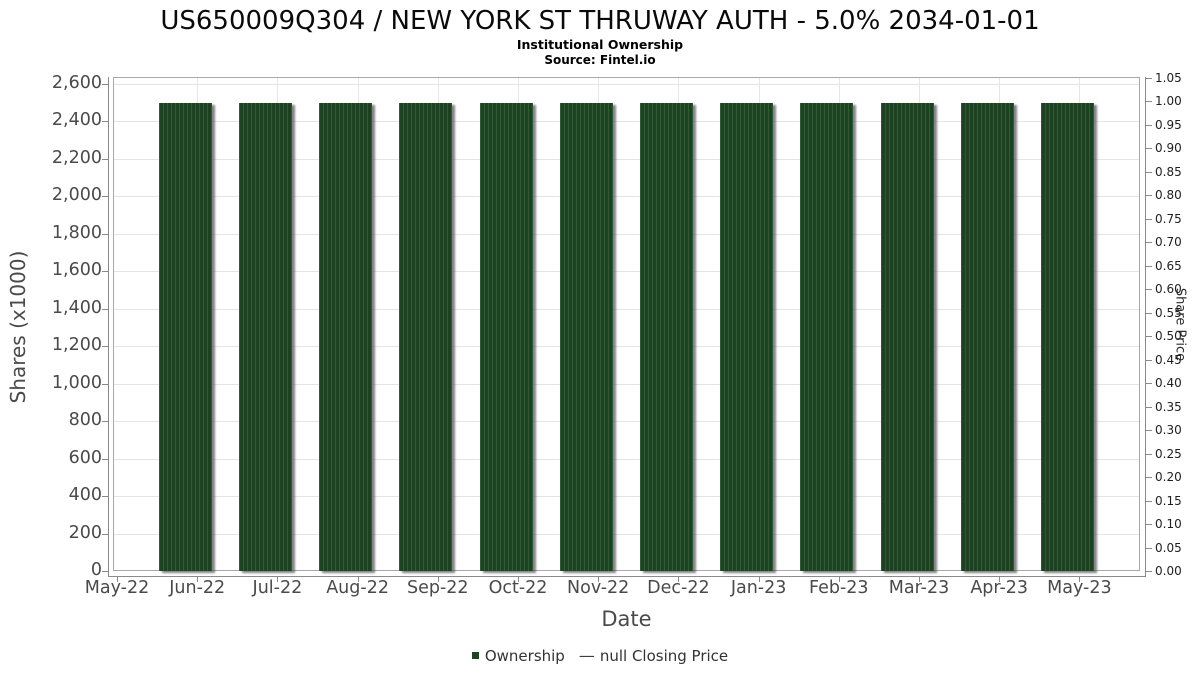 This screenshot has height=675, width=1200. Describe the element at coordinates (678, 588) in the screenshot. I see `x-axis-tick-label: Dec-22` at that location.